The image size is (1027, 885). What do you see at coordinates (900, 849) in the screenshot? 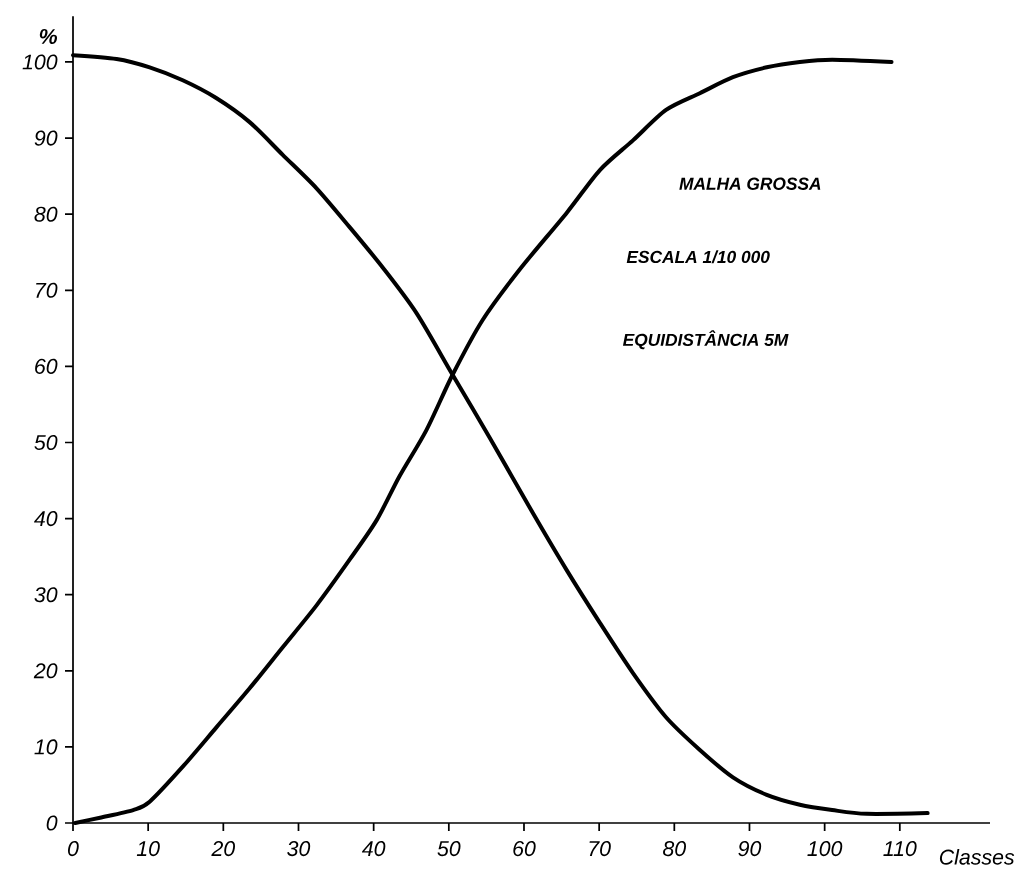
I see `x-tick-label: 110` at bounding box center [900, 849].